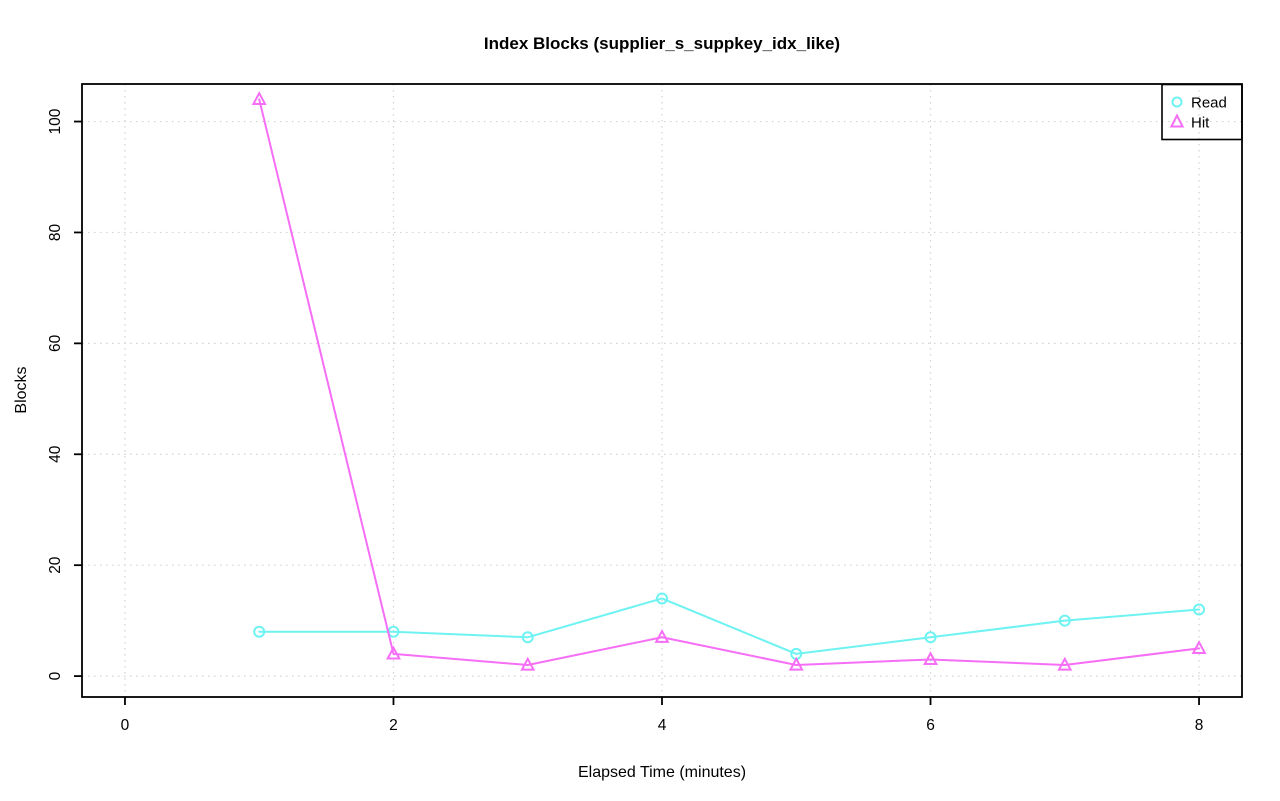  Describe the element at coordinates (55, 121) in the screenshot. I see `y-tick-label: 100` at that location.